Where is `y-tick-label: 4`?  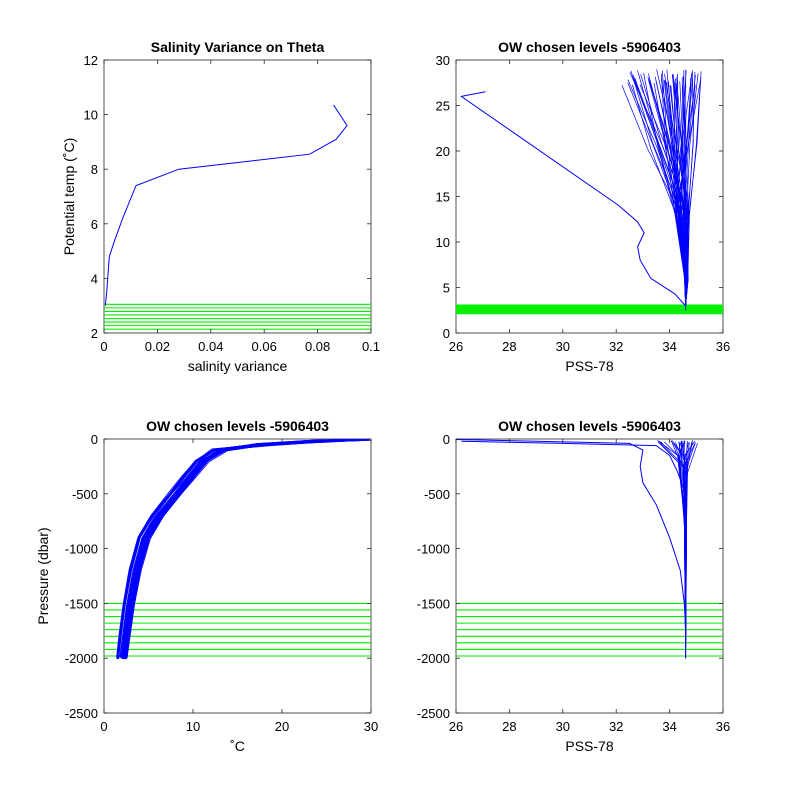
y-tick-label: 4 is located at coordinates (94, 278).